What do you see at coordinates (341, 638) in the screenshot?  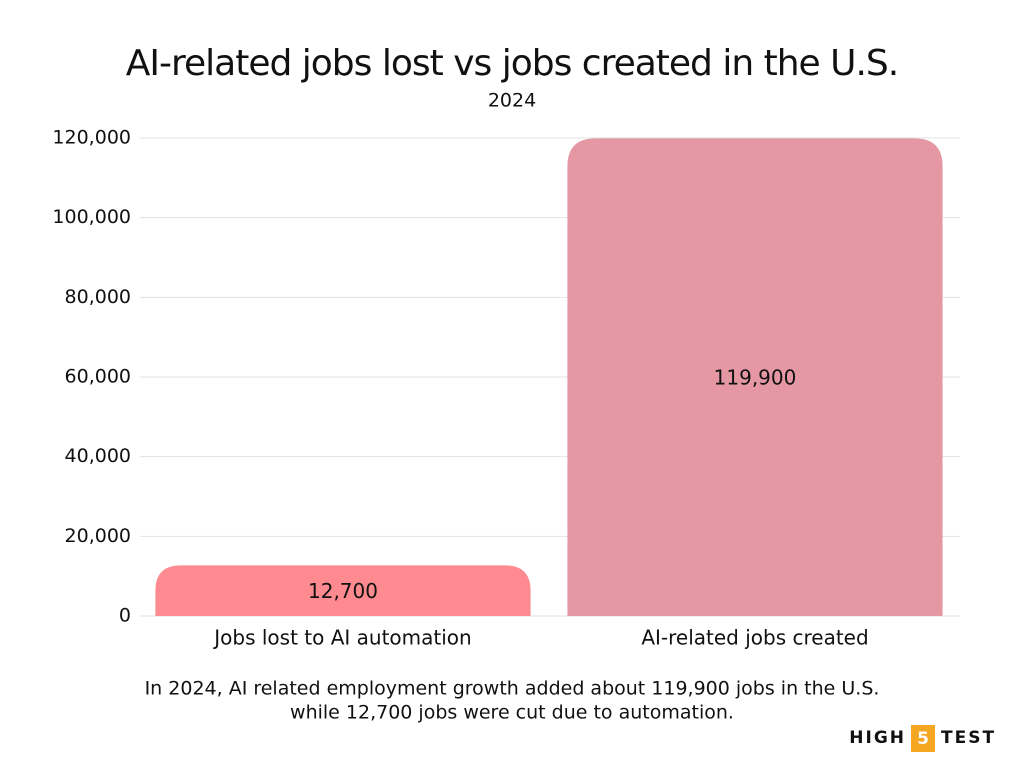 I see `x-tick-label: Jobs lost to AI automation` at bounding box center [341, 638].